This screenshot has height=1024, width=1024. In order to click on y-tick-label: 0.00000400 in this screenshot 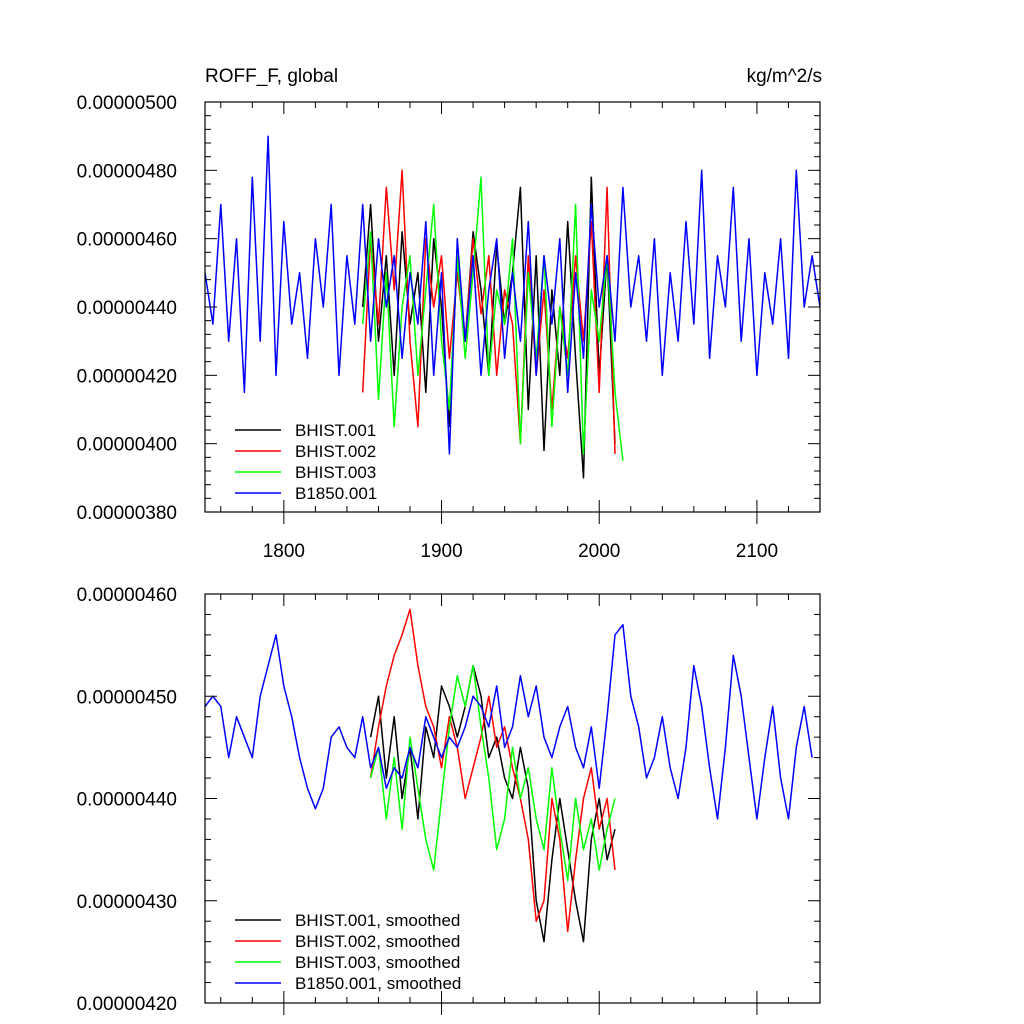, I will do `click(127, 445)`.